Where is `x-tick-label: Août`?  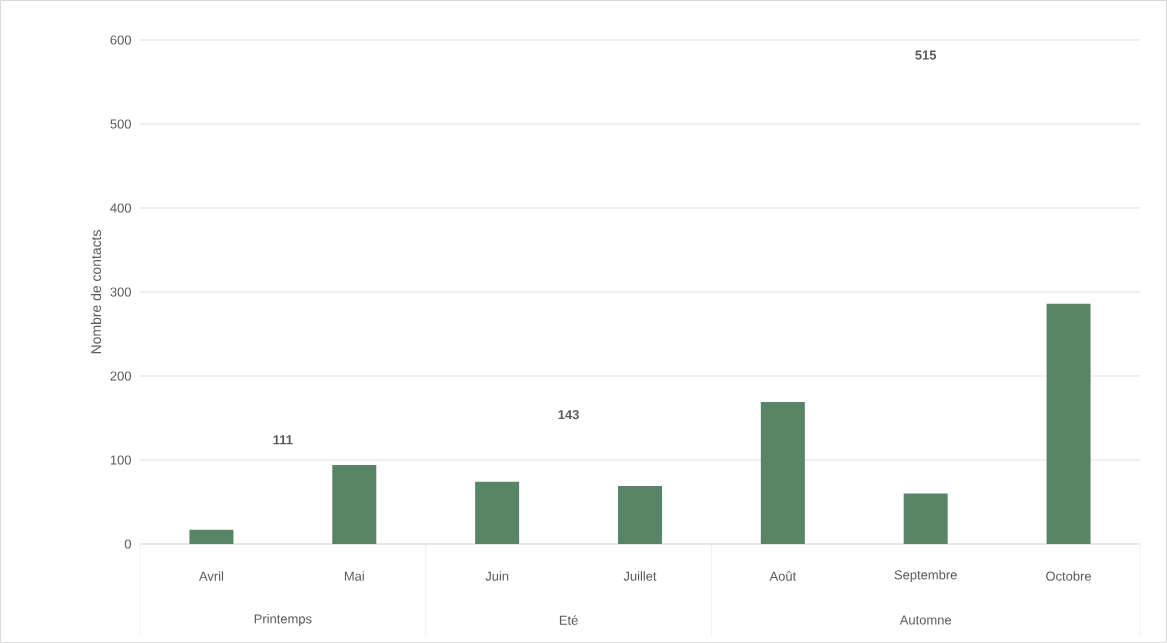 x-tick-label: Août is located at coordinates (783, 576).